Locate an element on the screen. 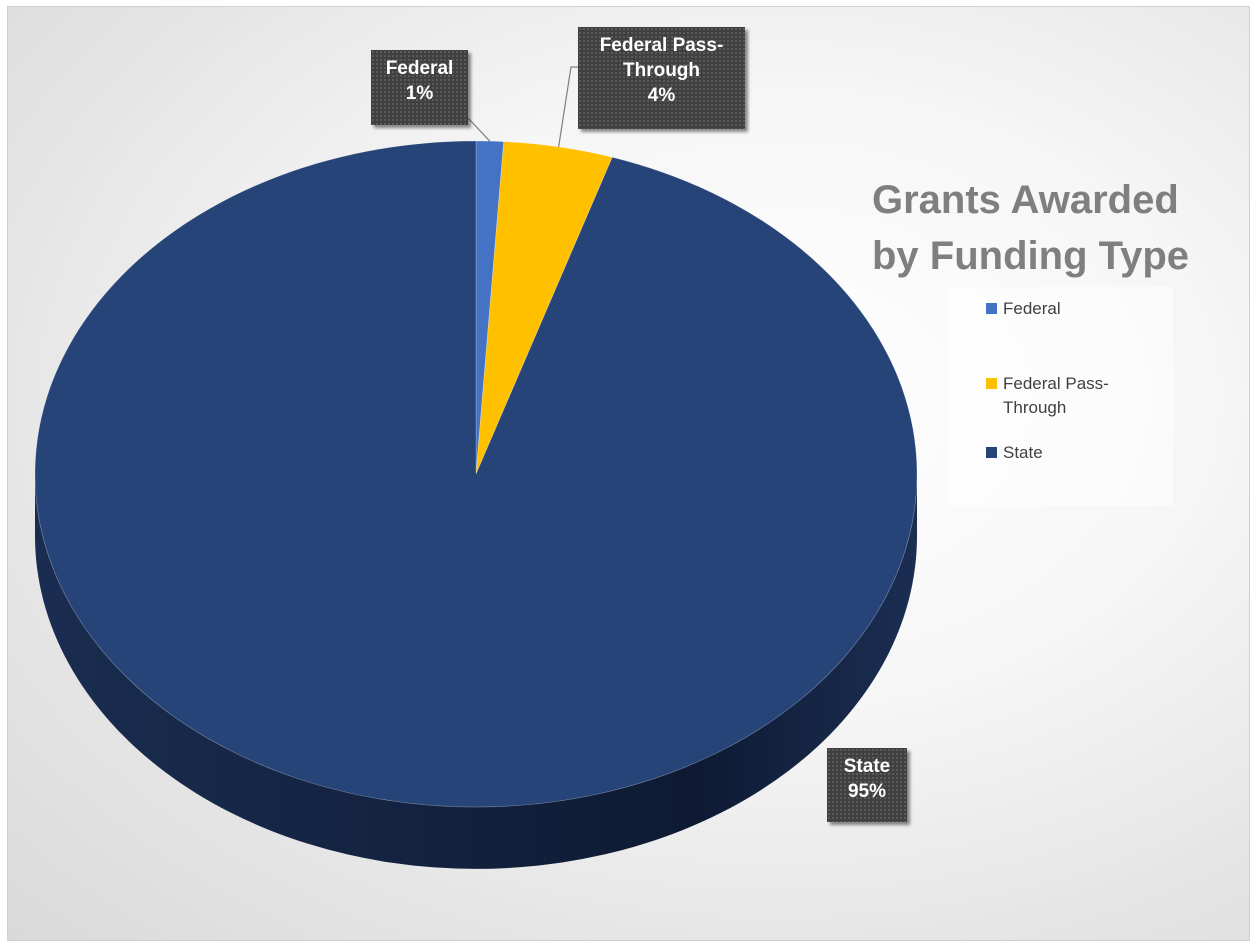 Image resolution: width=1257 pixels, height=947 pixels. legend-swatch-state is located at coordinates (991, 452).